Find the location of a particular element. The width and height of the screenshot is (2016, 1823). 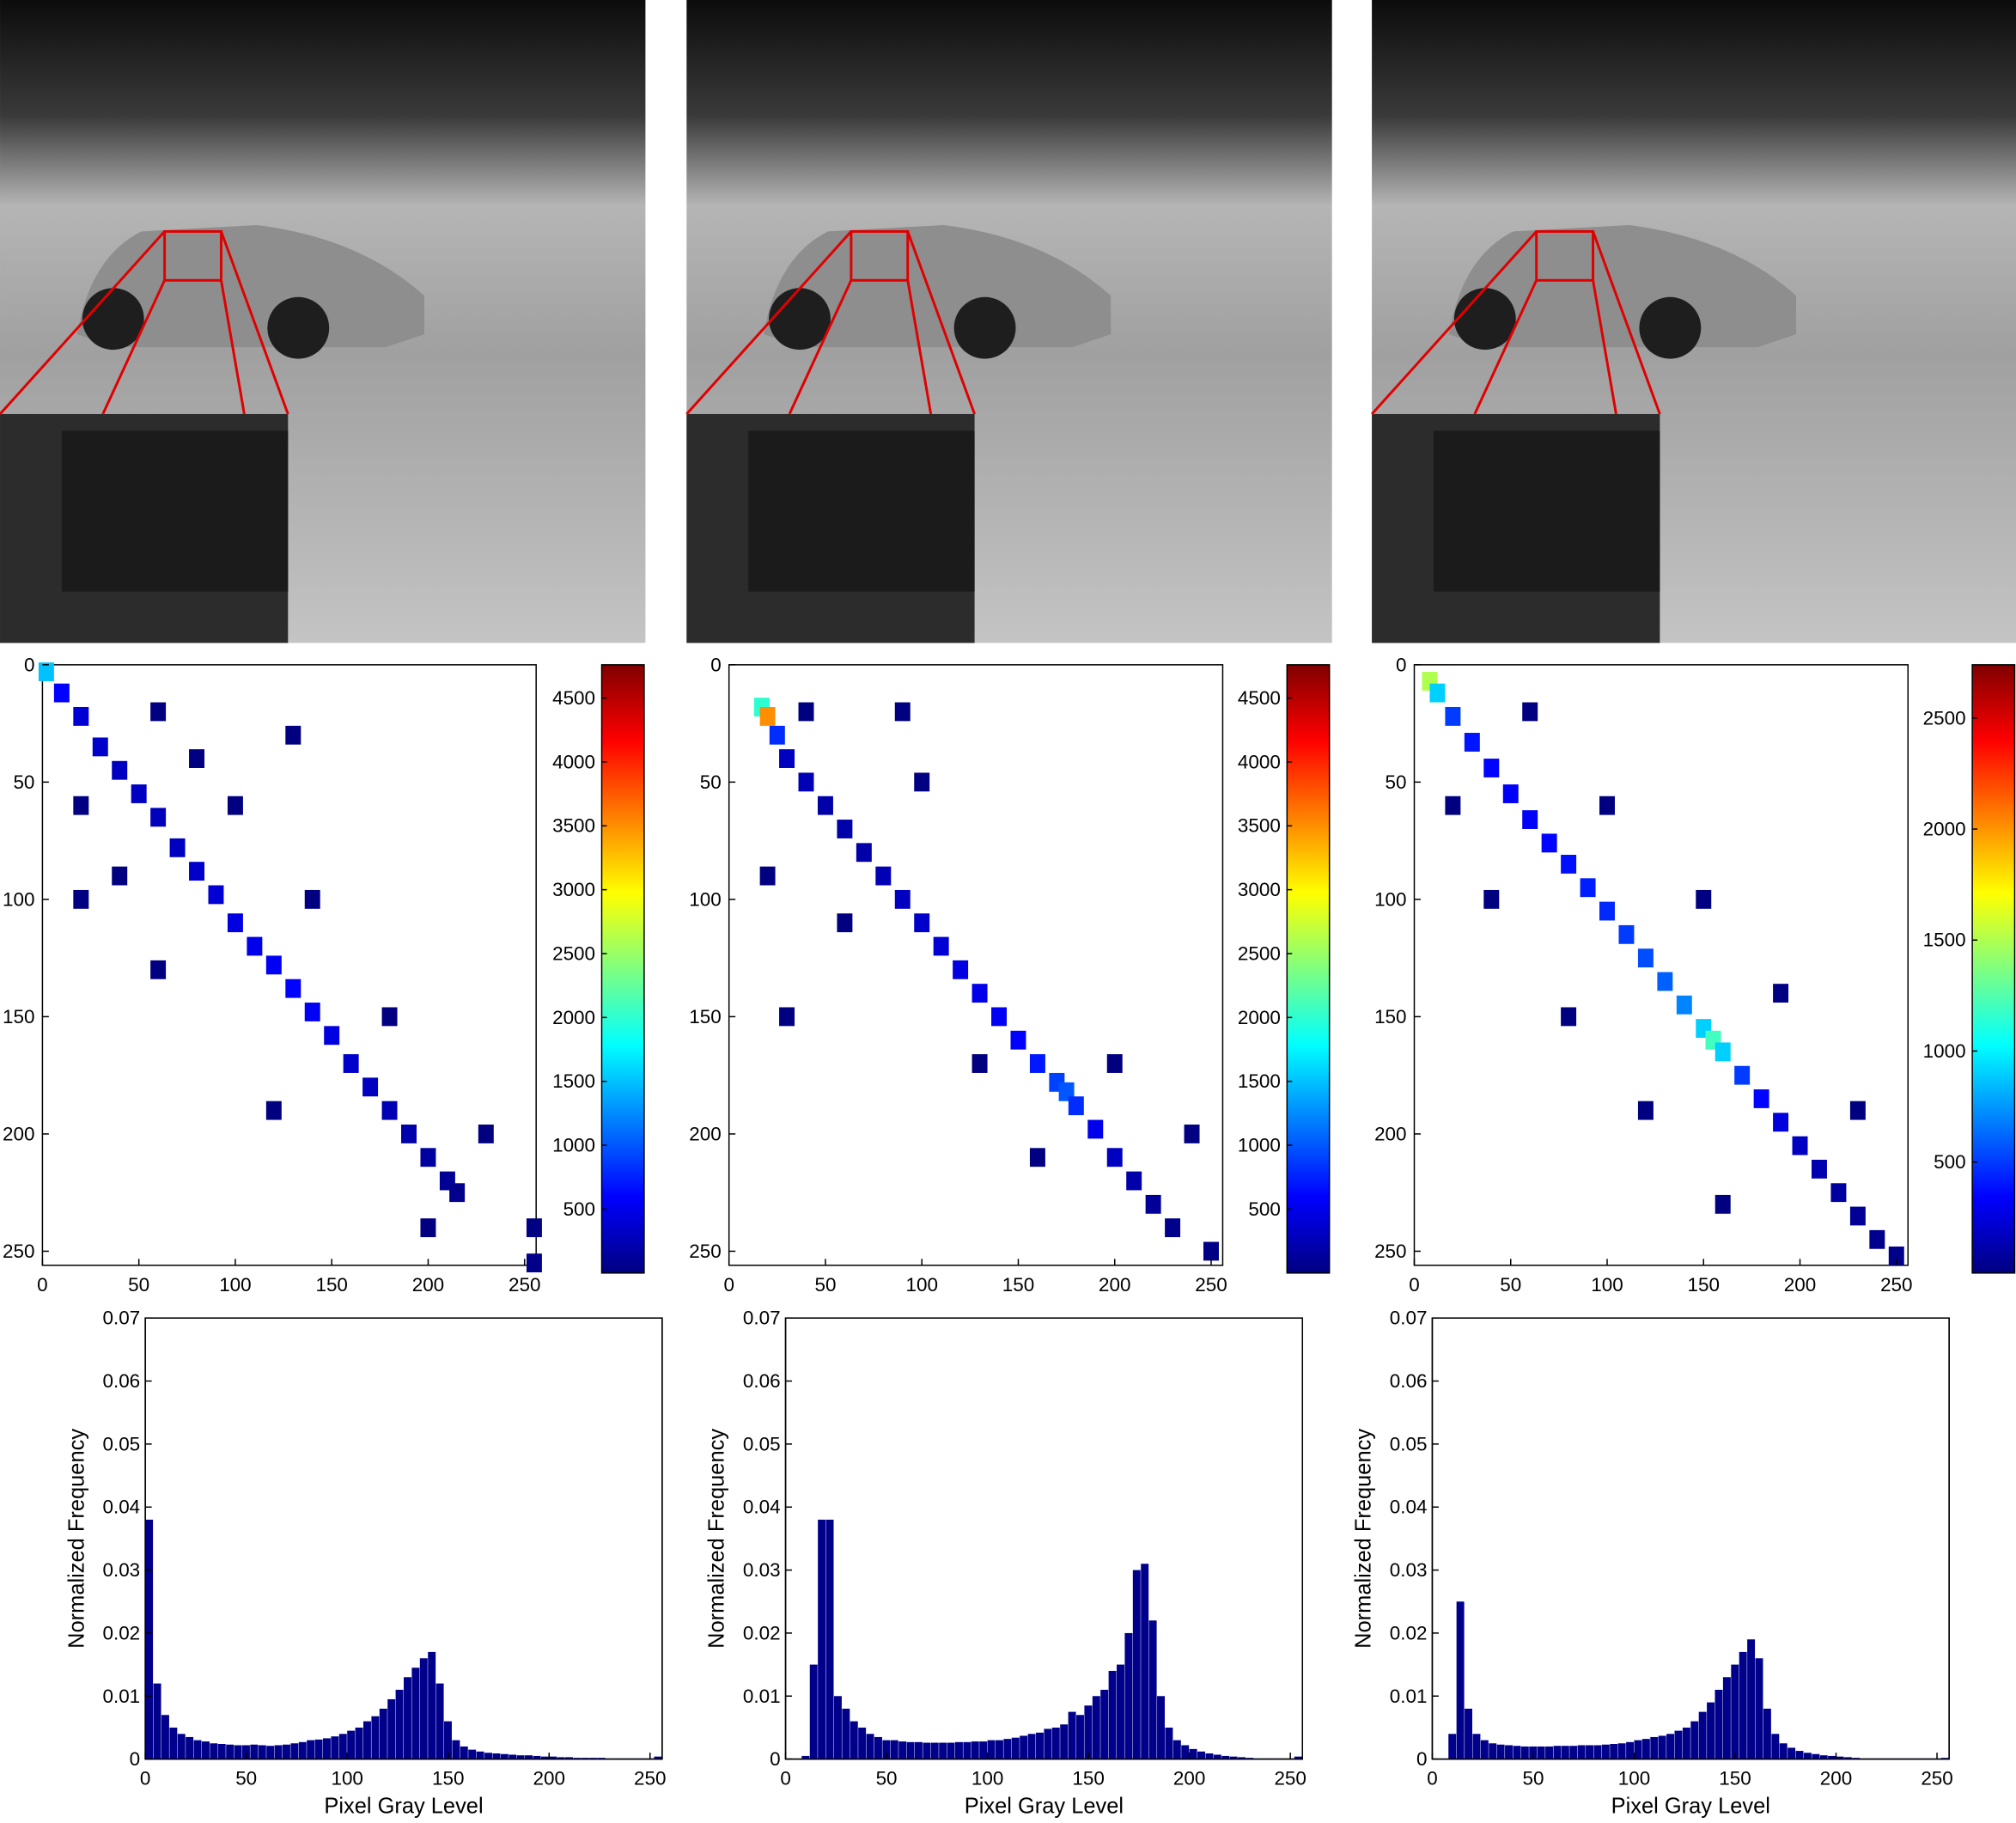

colorbar-tick-label: 3000 is located at coordinates (1259, 889).